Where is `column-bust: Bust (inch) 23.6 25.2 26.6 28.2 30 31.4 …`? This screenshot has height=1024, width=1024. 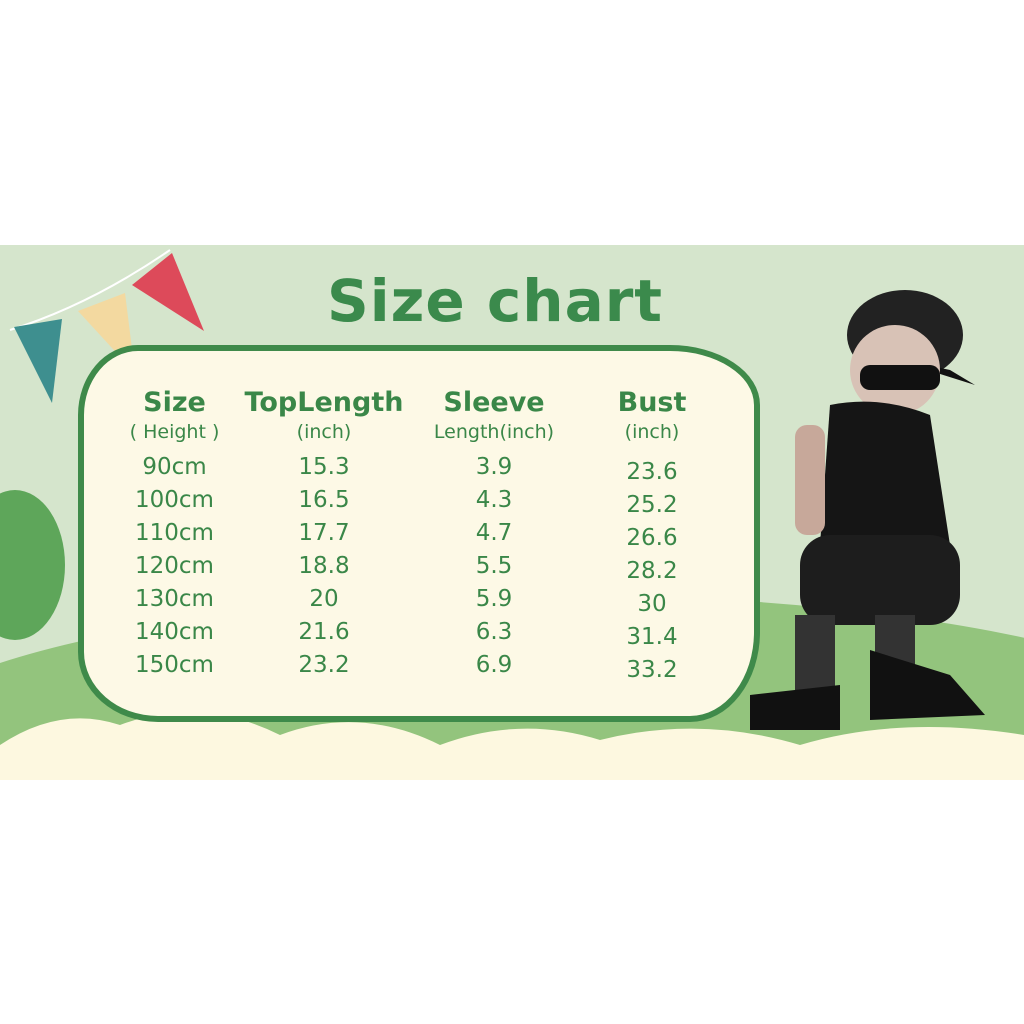
column-bust: Bust (inch) 23.6 25.2 26.6 28.2 30 31.4 … is located at coordinates (652, 537).